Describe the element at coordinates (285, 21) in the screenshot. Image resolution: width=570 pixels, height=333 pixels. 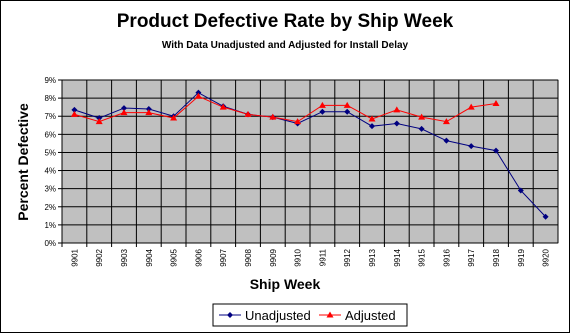
I see `chart-title: Product Defective Rate by Ship Week` at that location.